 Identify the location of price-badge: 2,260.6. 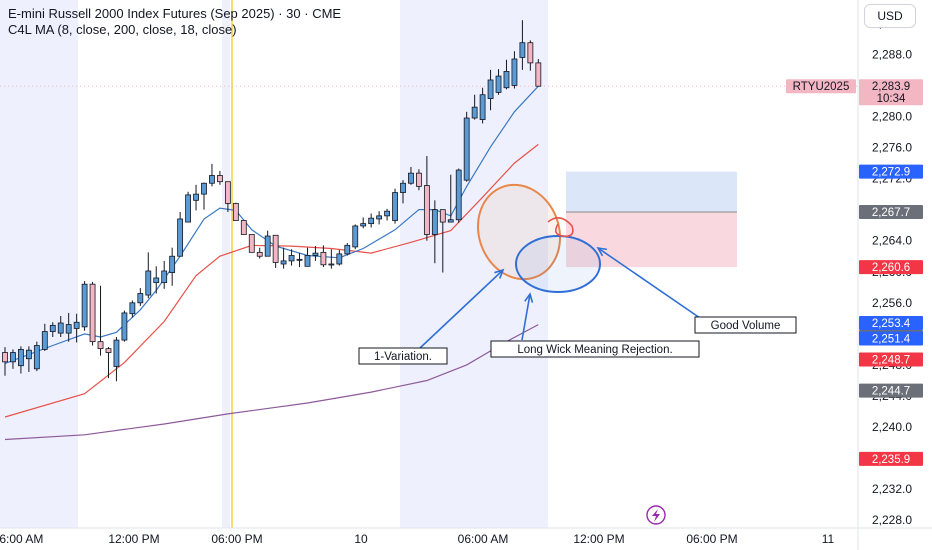
(891, 267).